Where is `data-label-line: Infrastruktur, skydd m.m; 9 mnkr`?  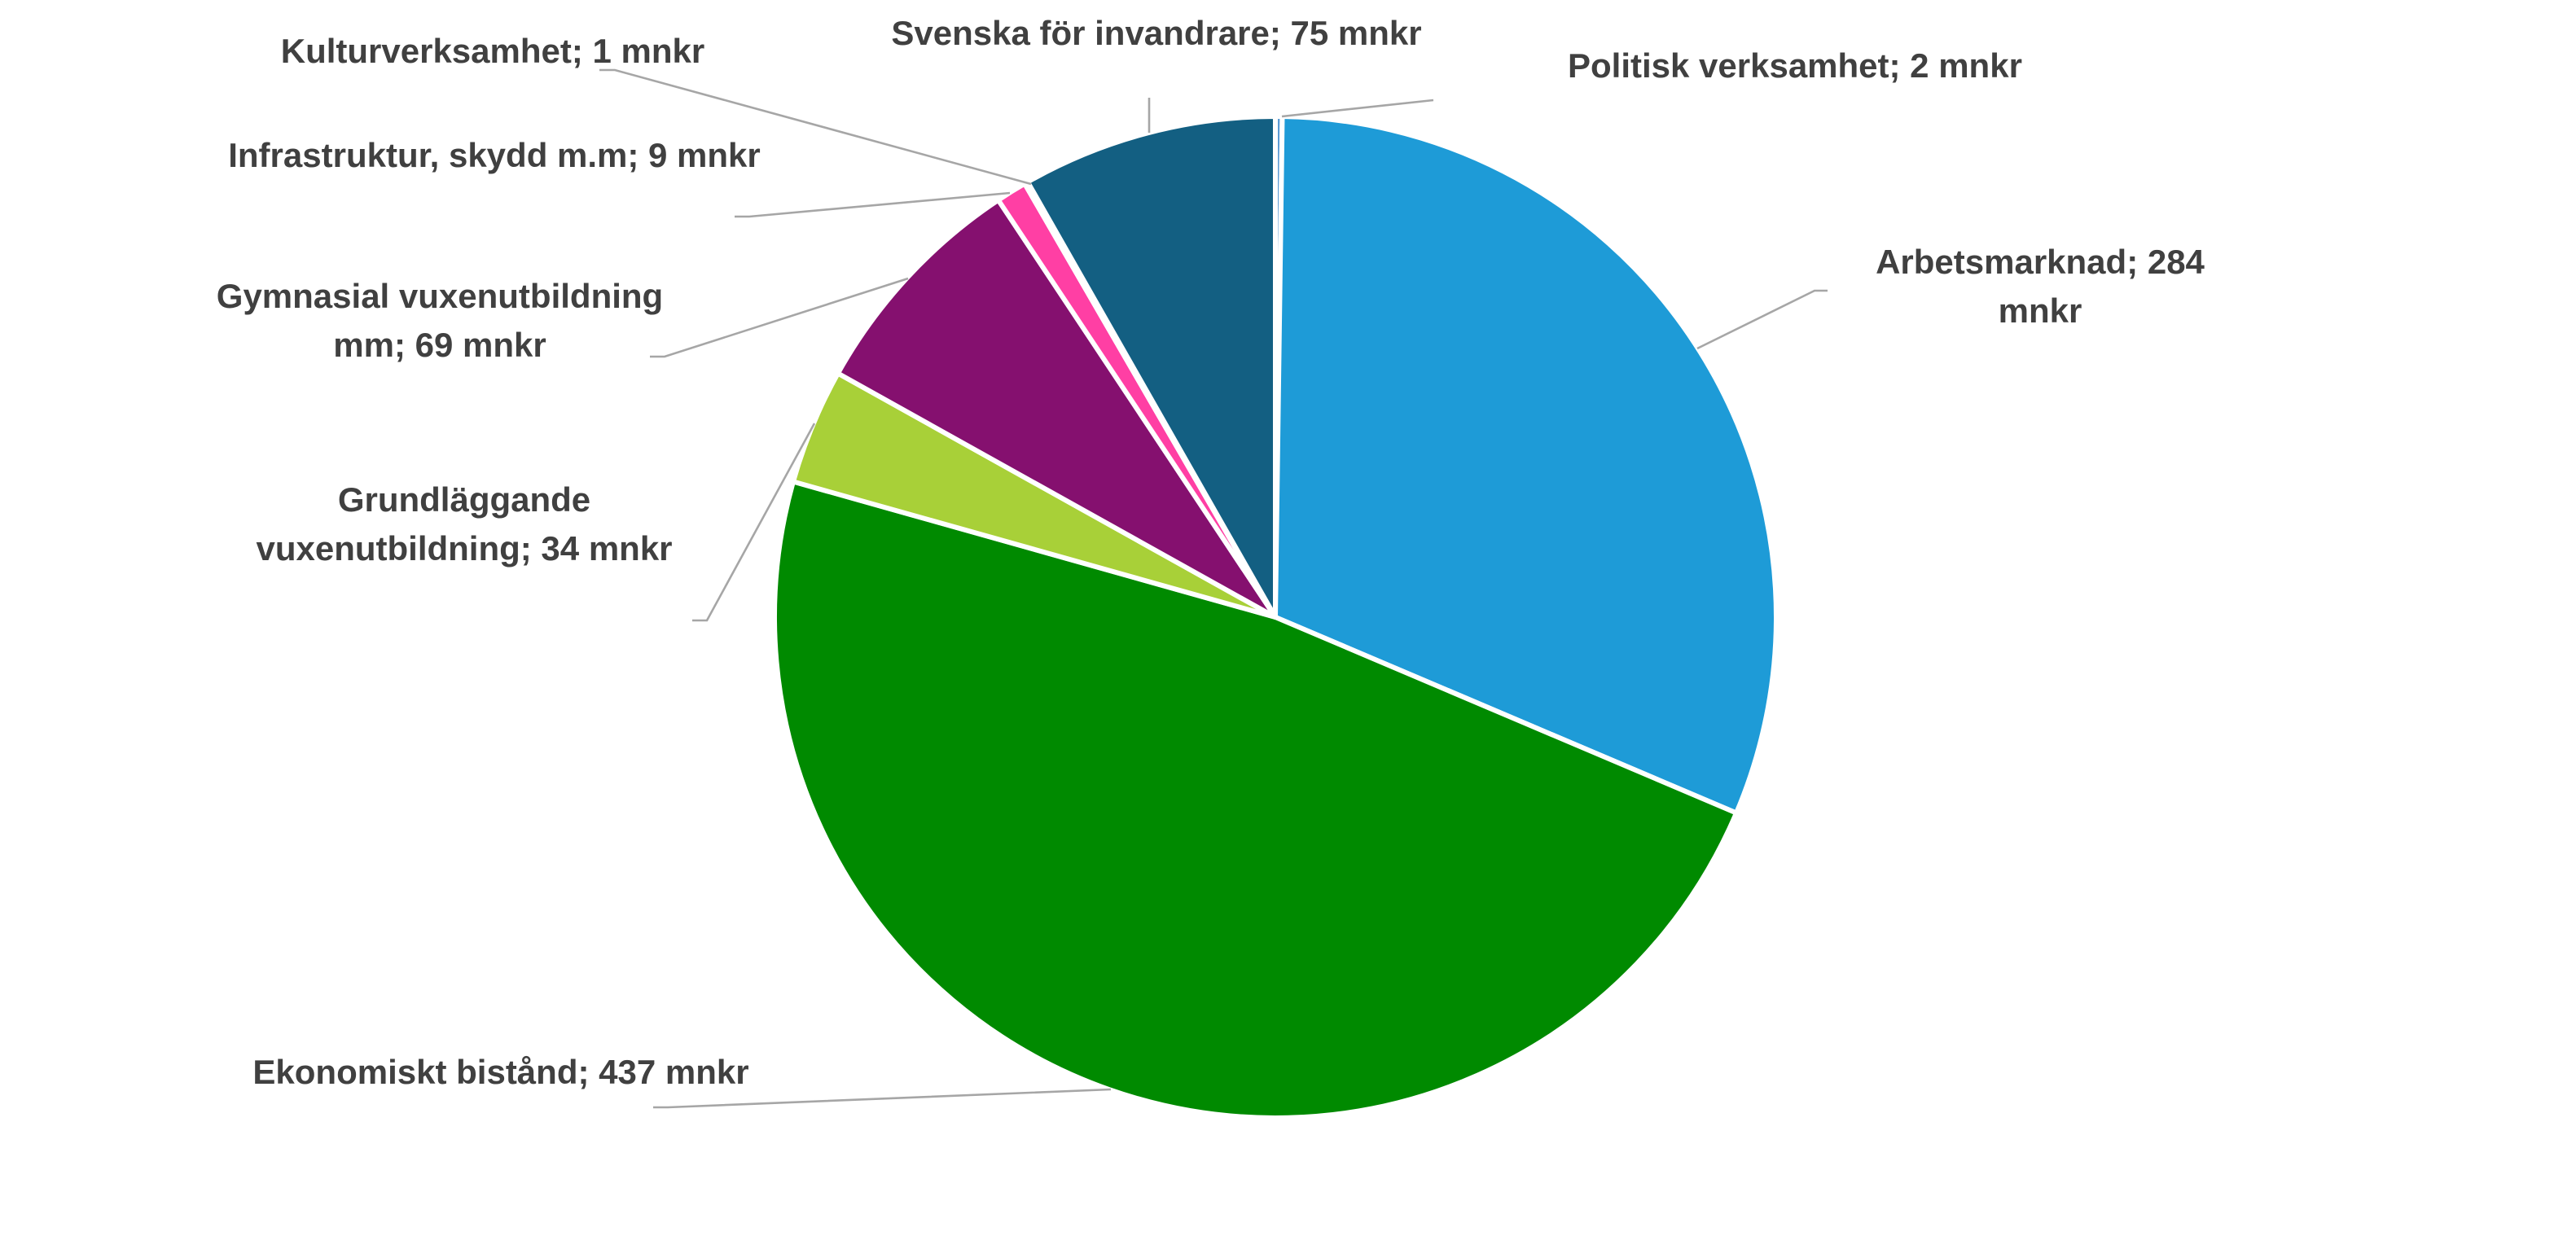
data-label-line: Infrastruktur, skydd m.m; 9 mnkr is located at coordinates (495, 155).